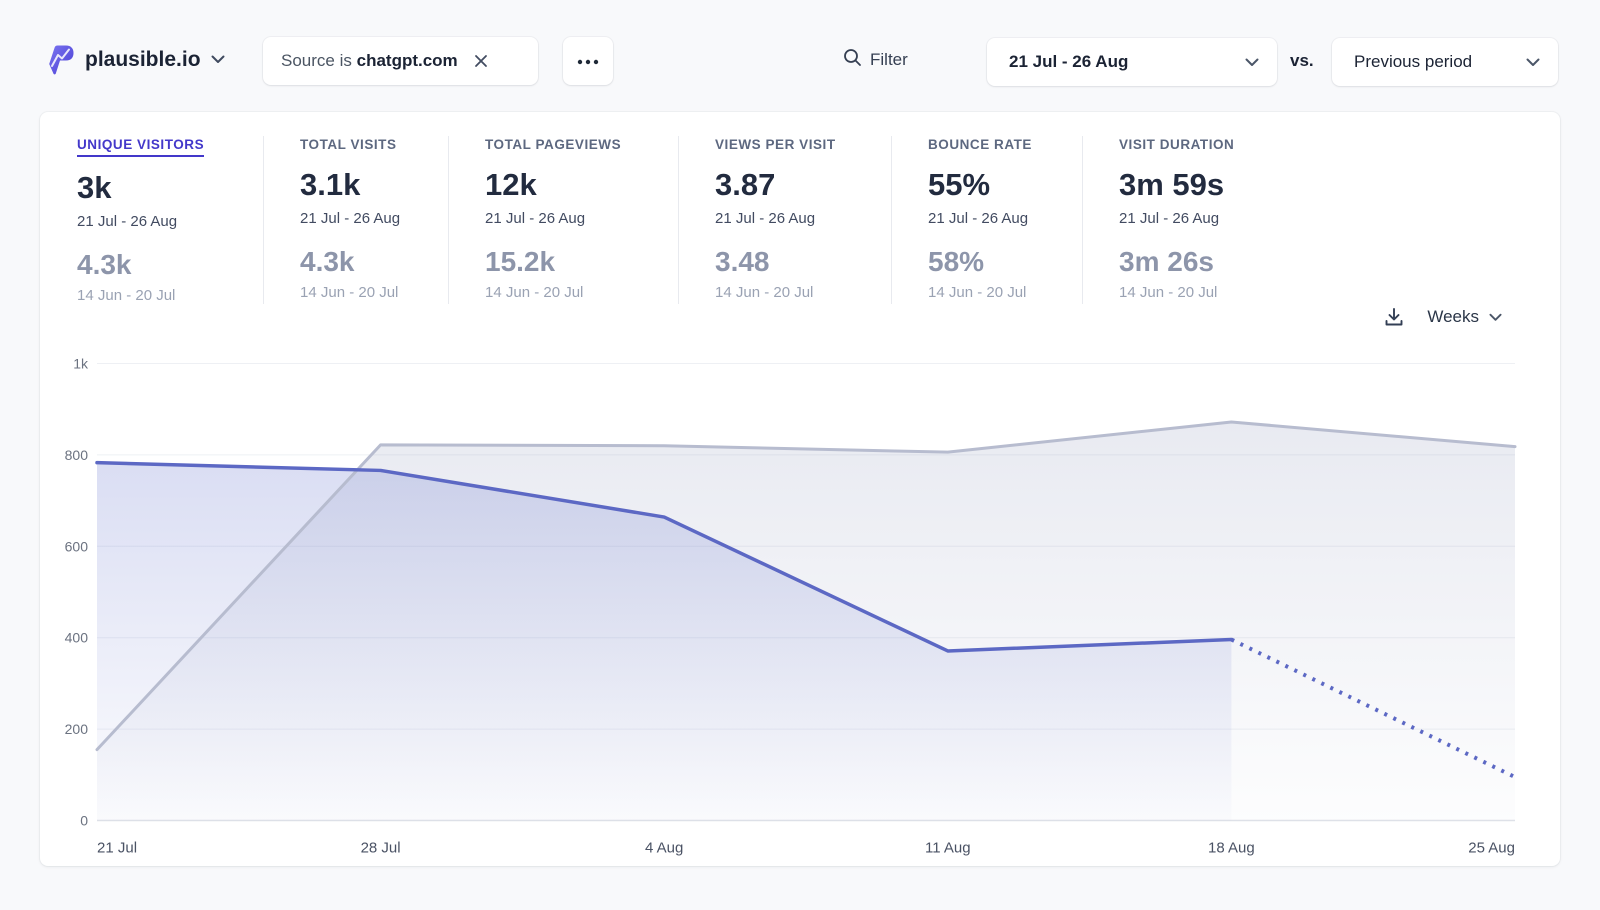 The width and height of the screenshot is (1600, 910). I want to click on close-icon, so click(481, 61).